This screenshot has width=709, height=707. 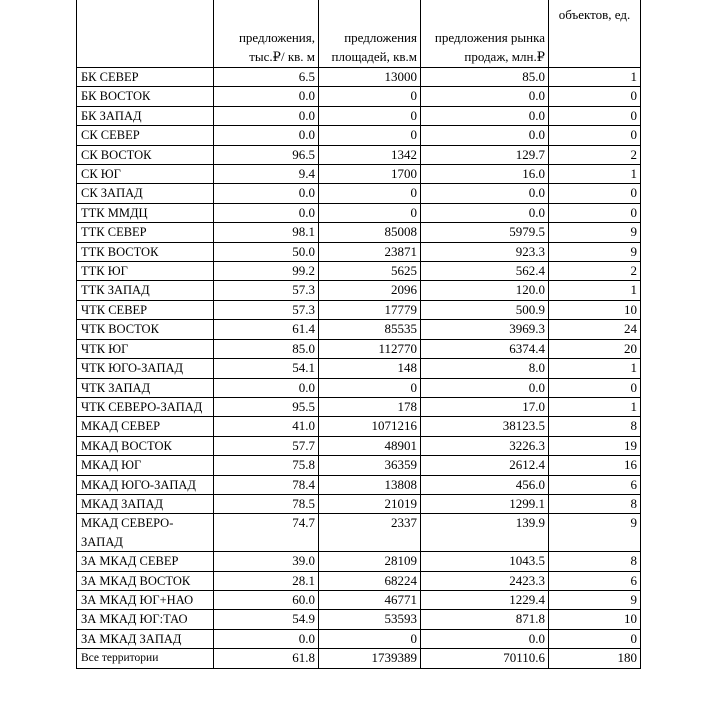 I want to click on table-row: ЧТК ЮГО-ЗАПАД 54.1 148 8.0 1, so click(x=358, y=368).